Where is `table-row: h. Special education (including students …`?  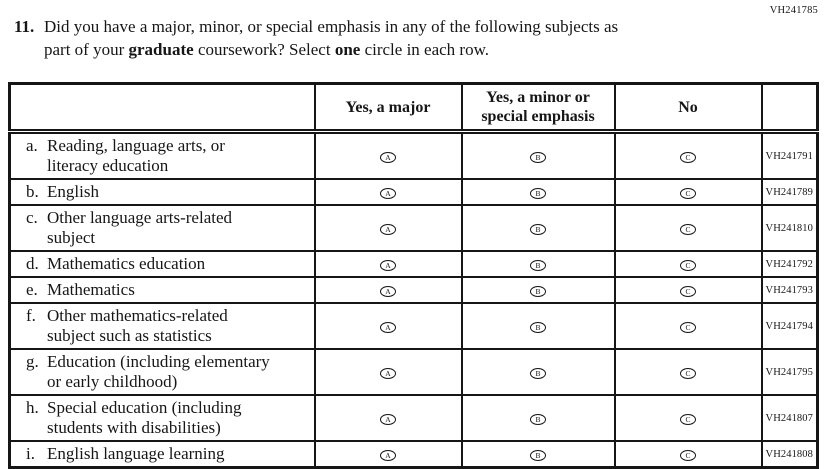 table-row: h. Special education (including students … is located at coordinates (413, 418).